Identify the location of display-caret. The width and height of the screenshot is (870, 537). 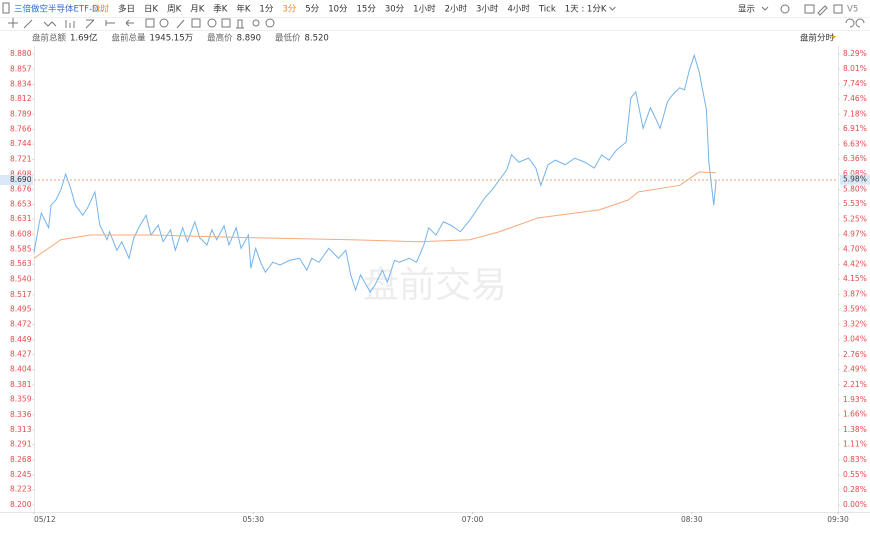
(765, 8).